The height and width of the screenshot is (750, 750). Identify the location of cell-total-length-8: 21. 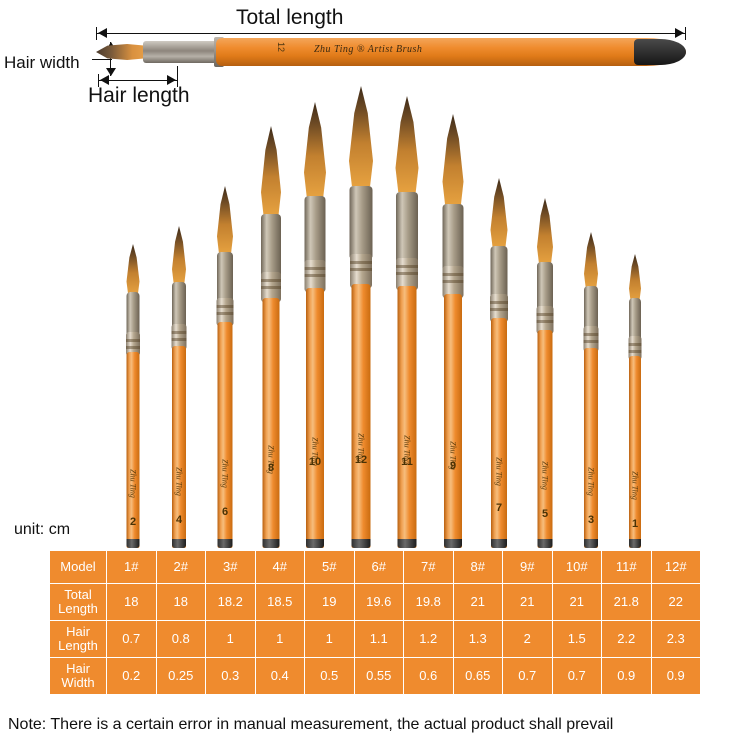
(477, 602).